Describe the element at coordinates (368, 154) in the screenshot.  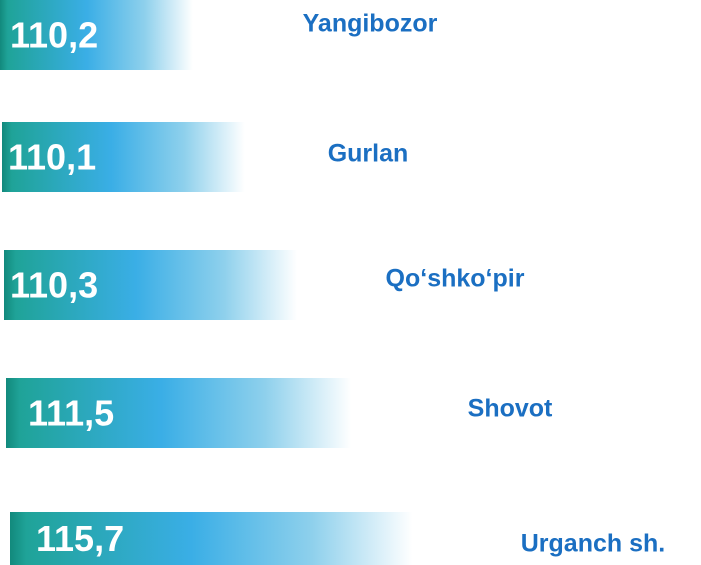
I see `category-label: Gurlan` at that location.